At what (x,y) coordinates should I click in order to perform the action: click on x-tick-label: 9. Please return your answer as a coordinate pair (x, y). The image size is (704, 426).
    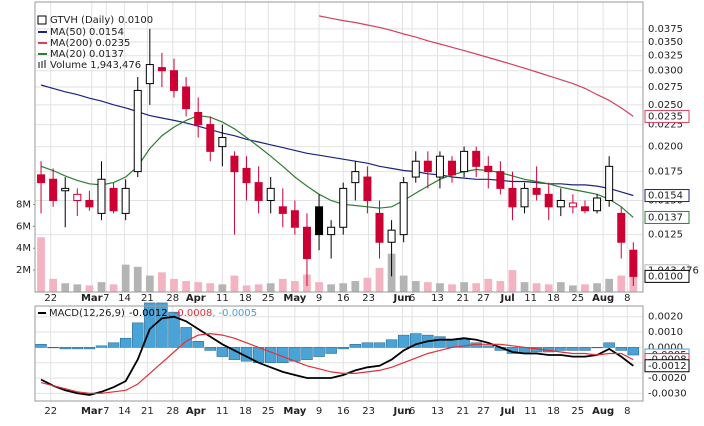
    Looking at the image, I should click on (319, 411).